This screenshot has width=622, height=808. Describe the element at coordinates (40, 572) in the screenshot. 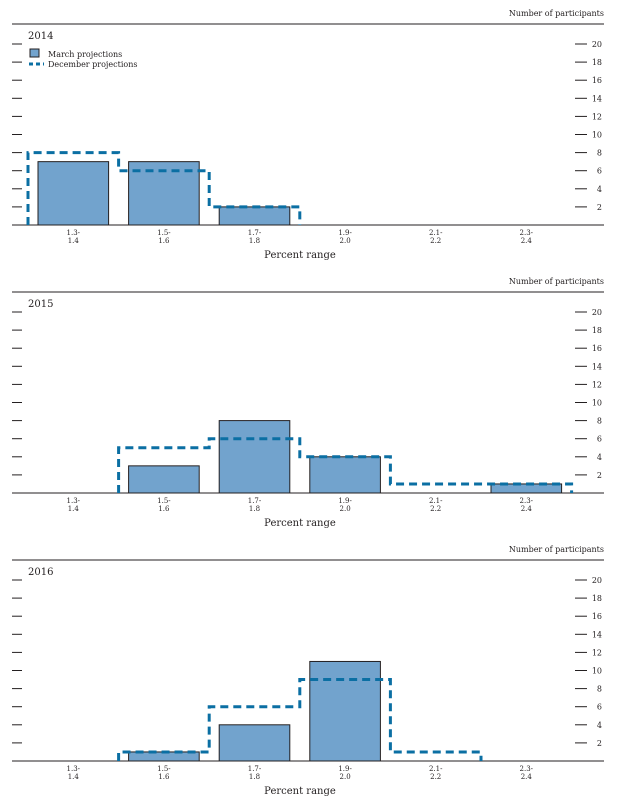

I see `panel-year-label: 2016` at that location.